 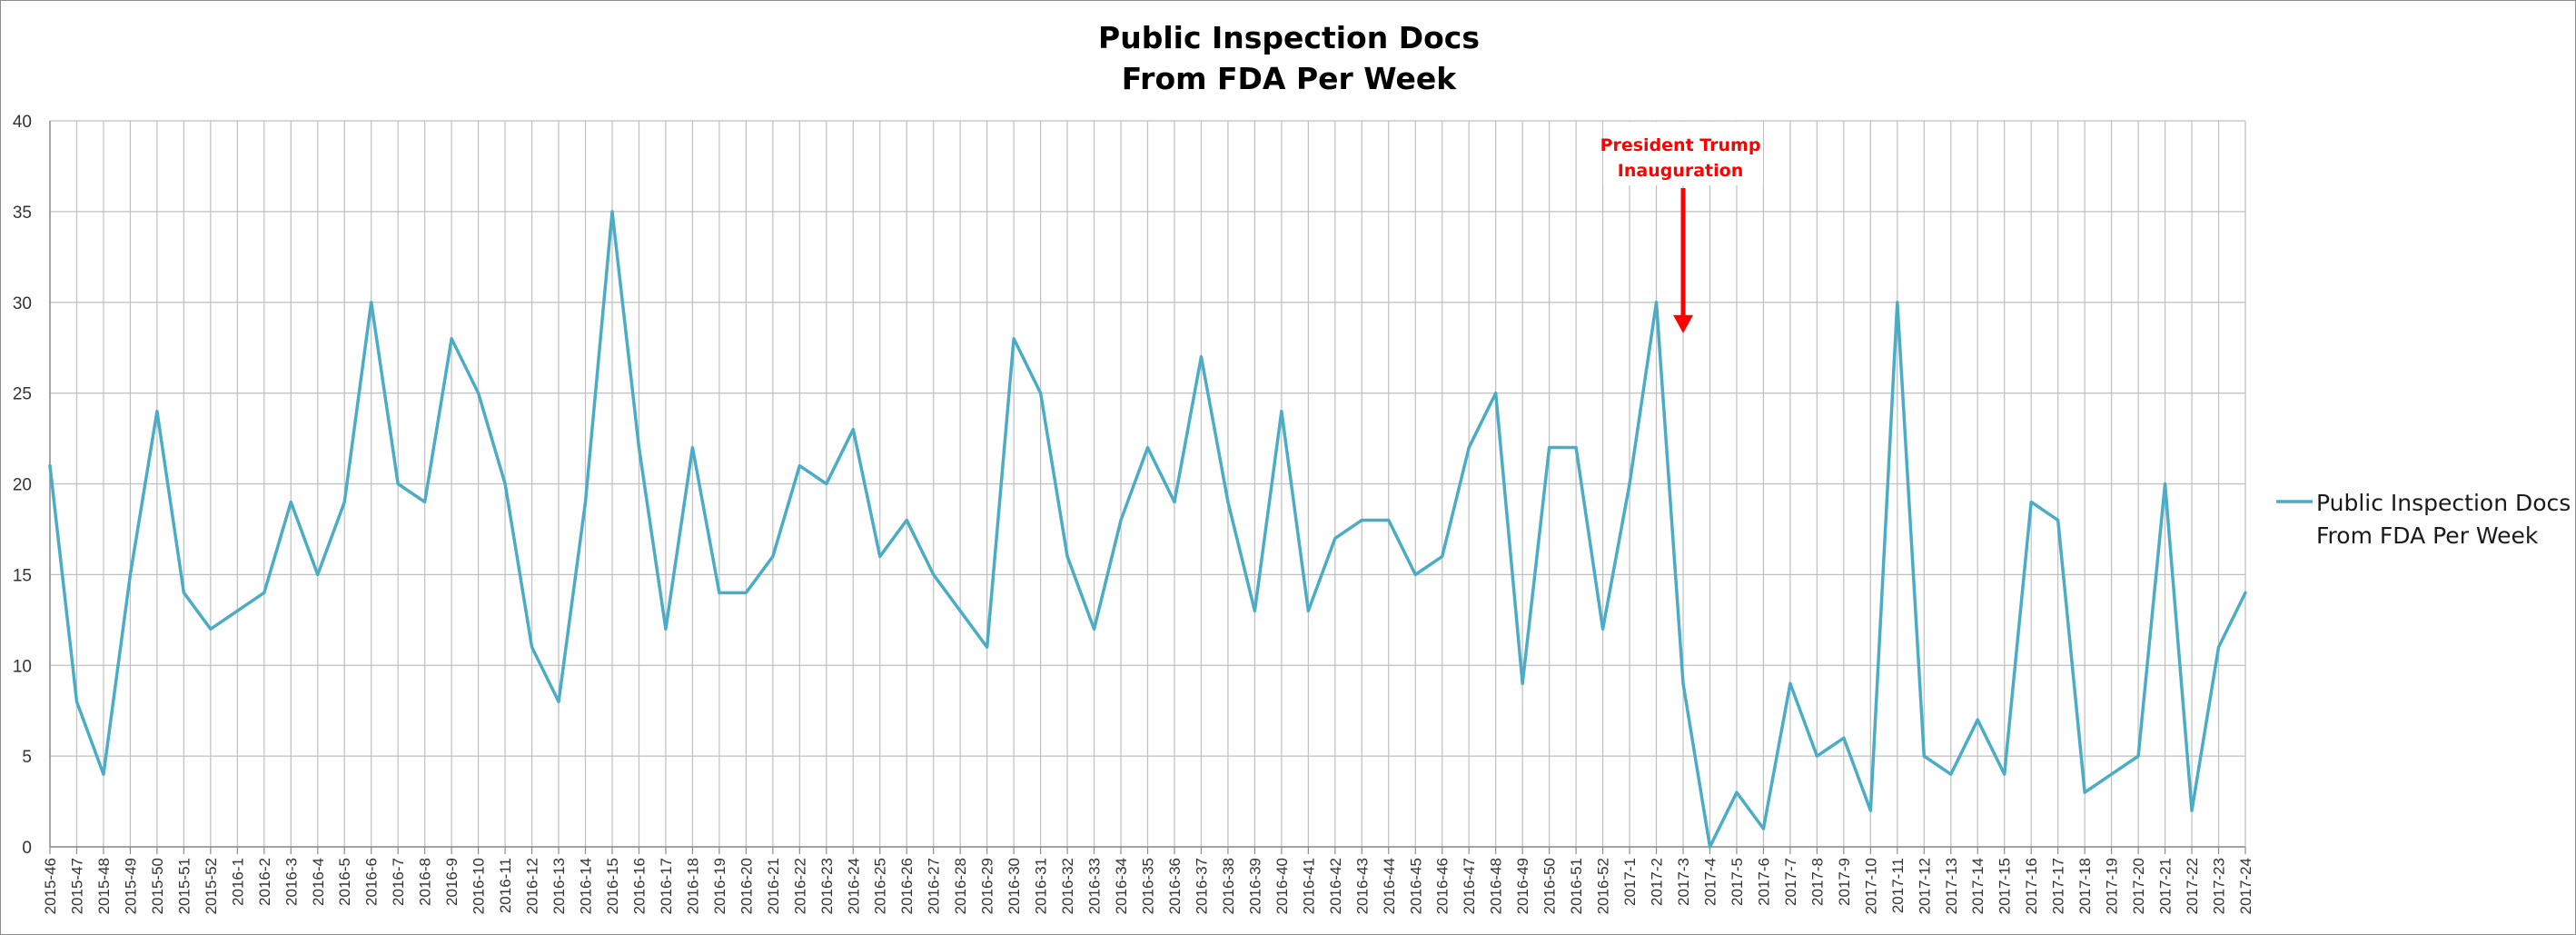 What do you see at coordinates (1282, 886) in the screenshot?
I see `x-tick-label: 2016-40` at bounding box center [1282, 886].